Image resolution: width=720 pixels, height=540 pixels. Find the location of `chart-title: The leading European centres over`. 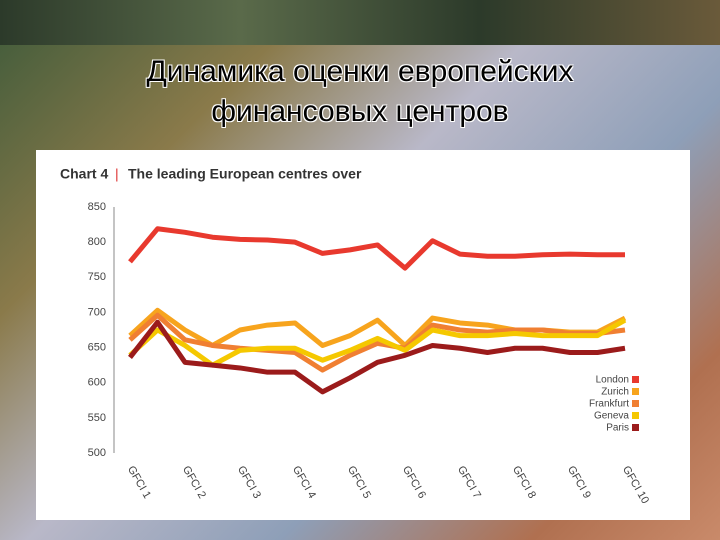

chart-title: The leading European centres over is located at coordinates (245, 174).